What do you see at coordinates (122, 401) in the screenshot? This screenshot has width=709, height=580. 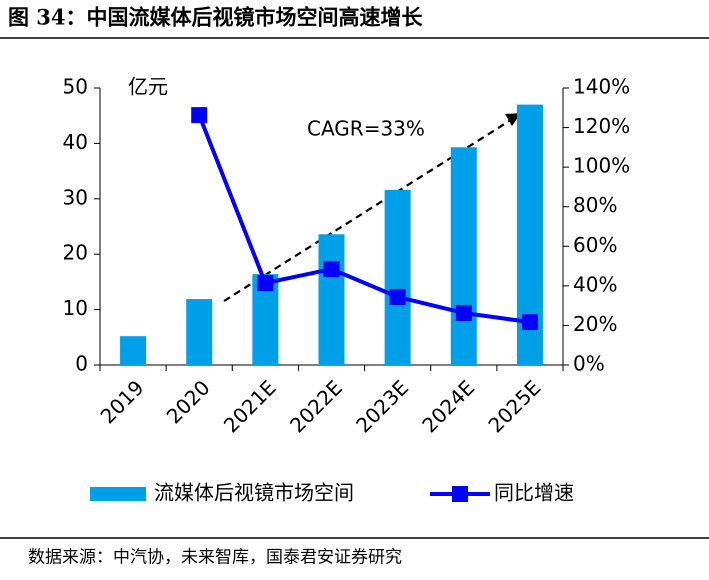 I see `x-tick-label: 2019` at bounding box center [122, 401].